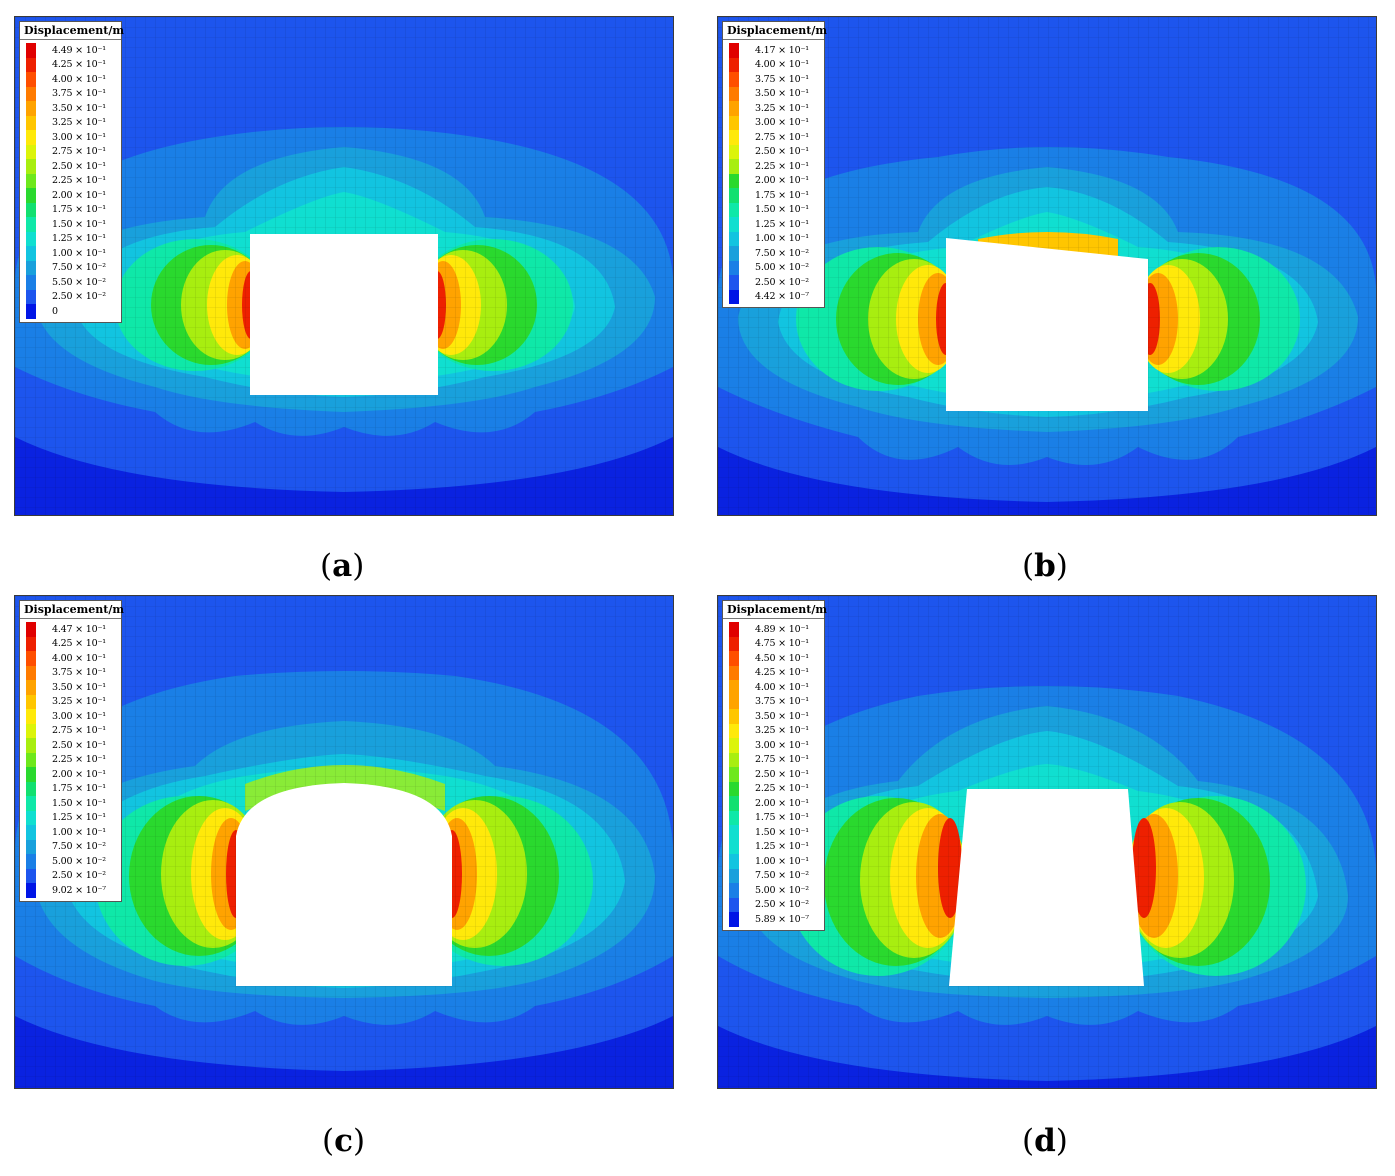 The image size is (1395, 1176). I want to click on legend-value: 2.00 × 10⁻¹, so click(782, 803).